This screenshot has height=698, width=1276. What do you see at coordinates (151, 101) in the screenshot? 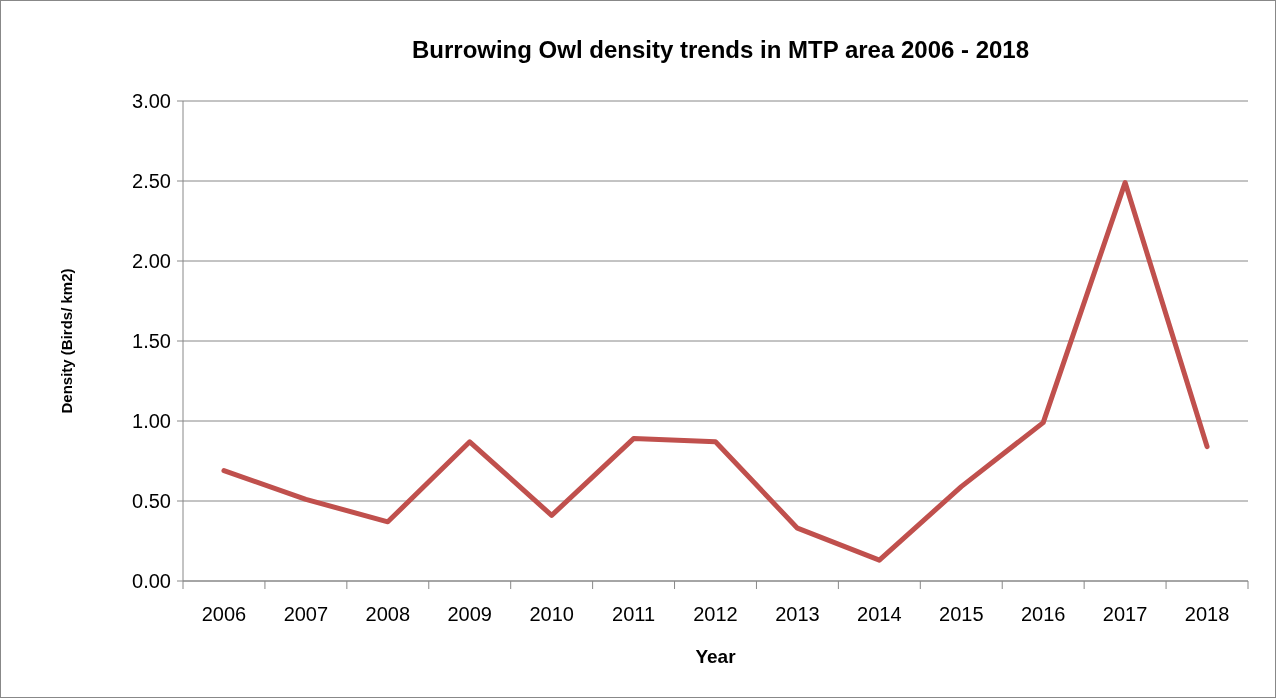
I see `y-tick-label: 3.00` at bounding box center [151, 101].